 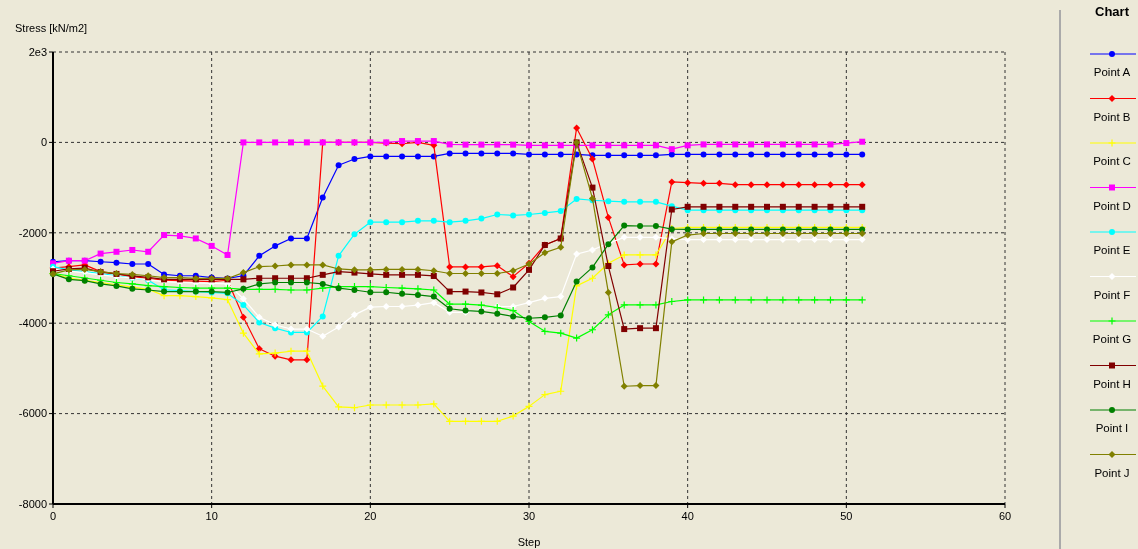 I want to click on legend-label: Point I, so click(x=1112, y=428).